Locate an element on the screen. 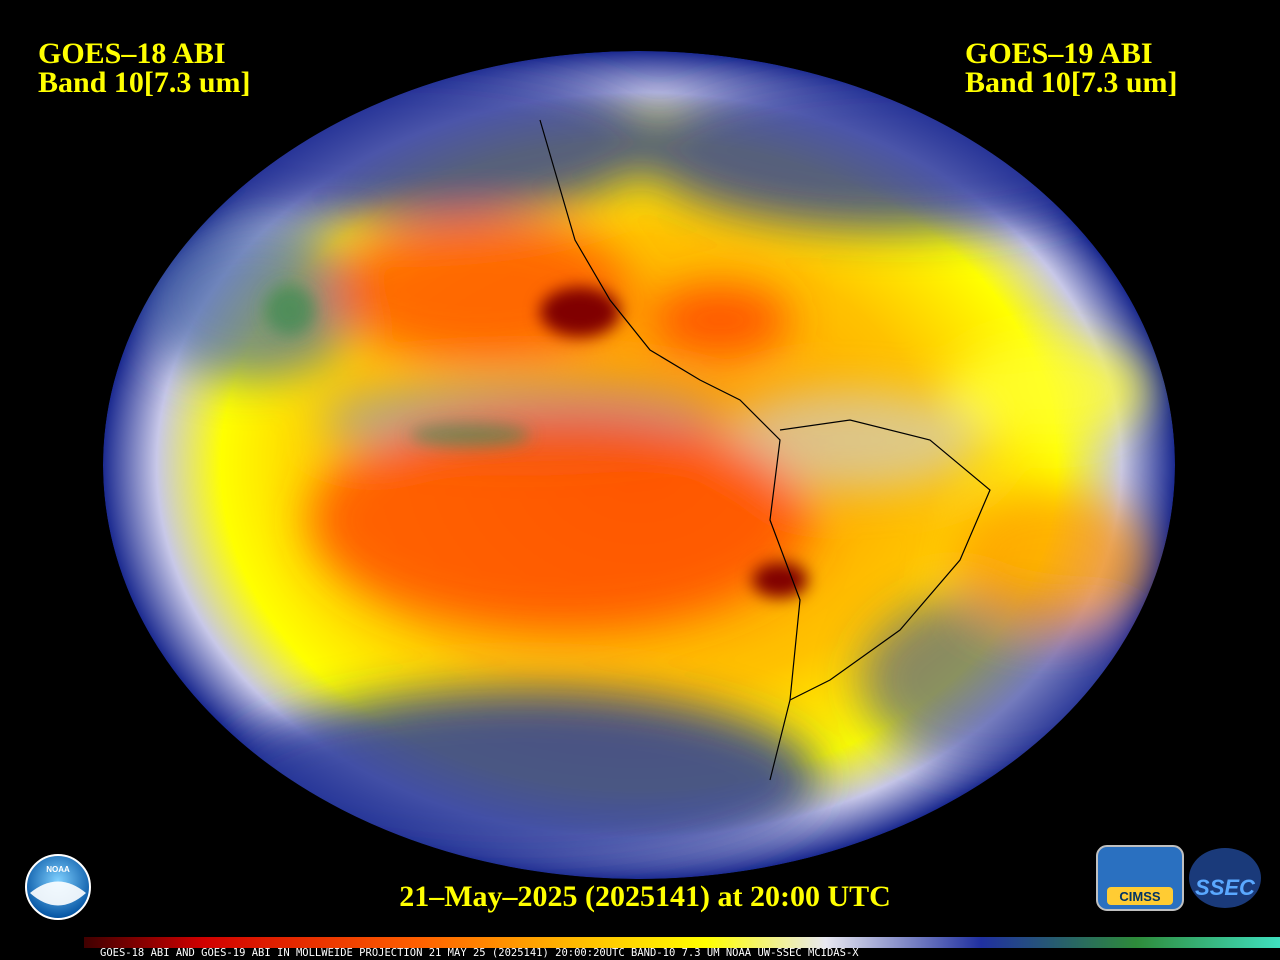 The height and width of the screenshot is (960, 1280). ssec-logo: SSEC is located at coordinates (1225, 878).